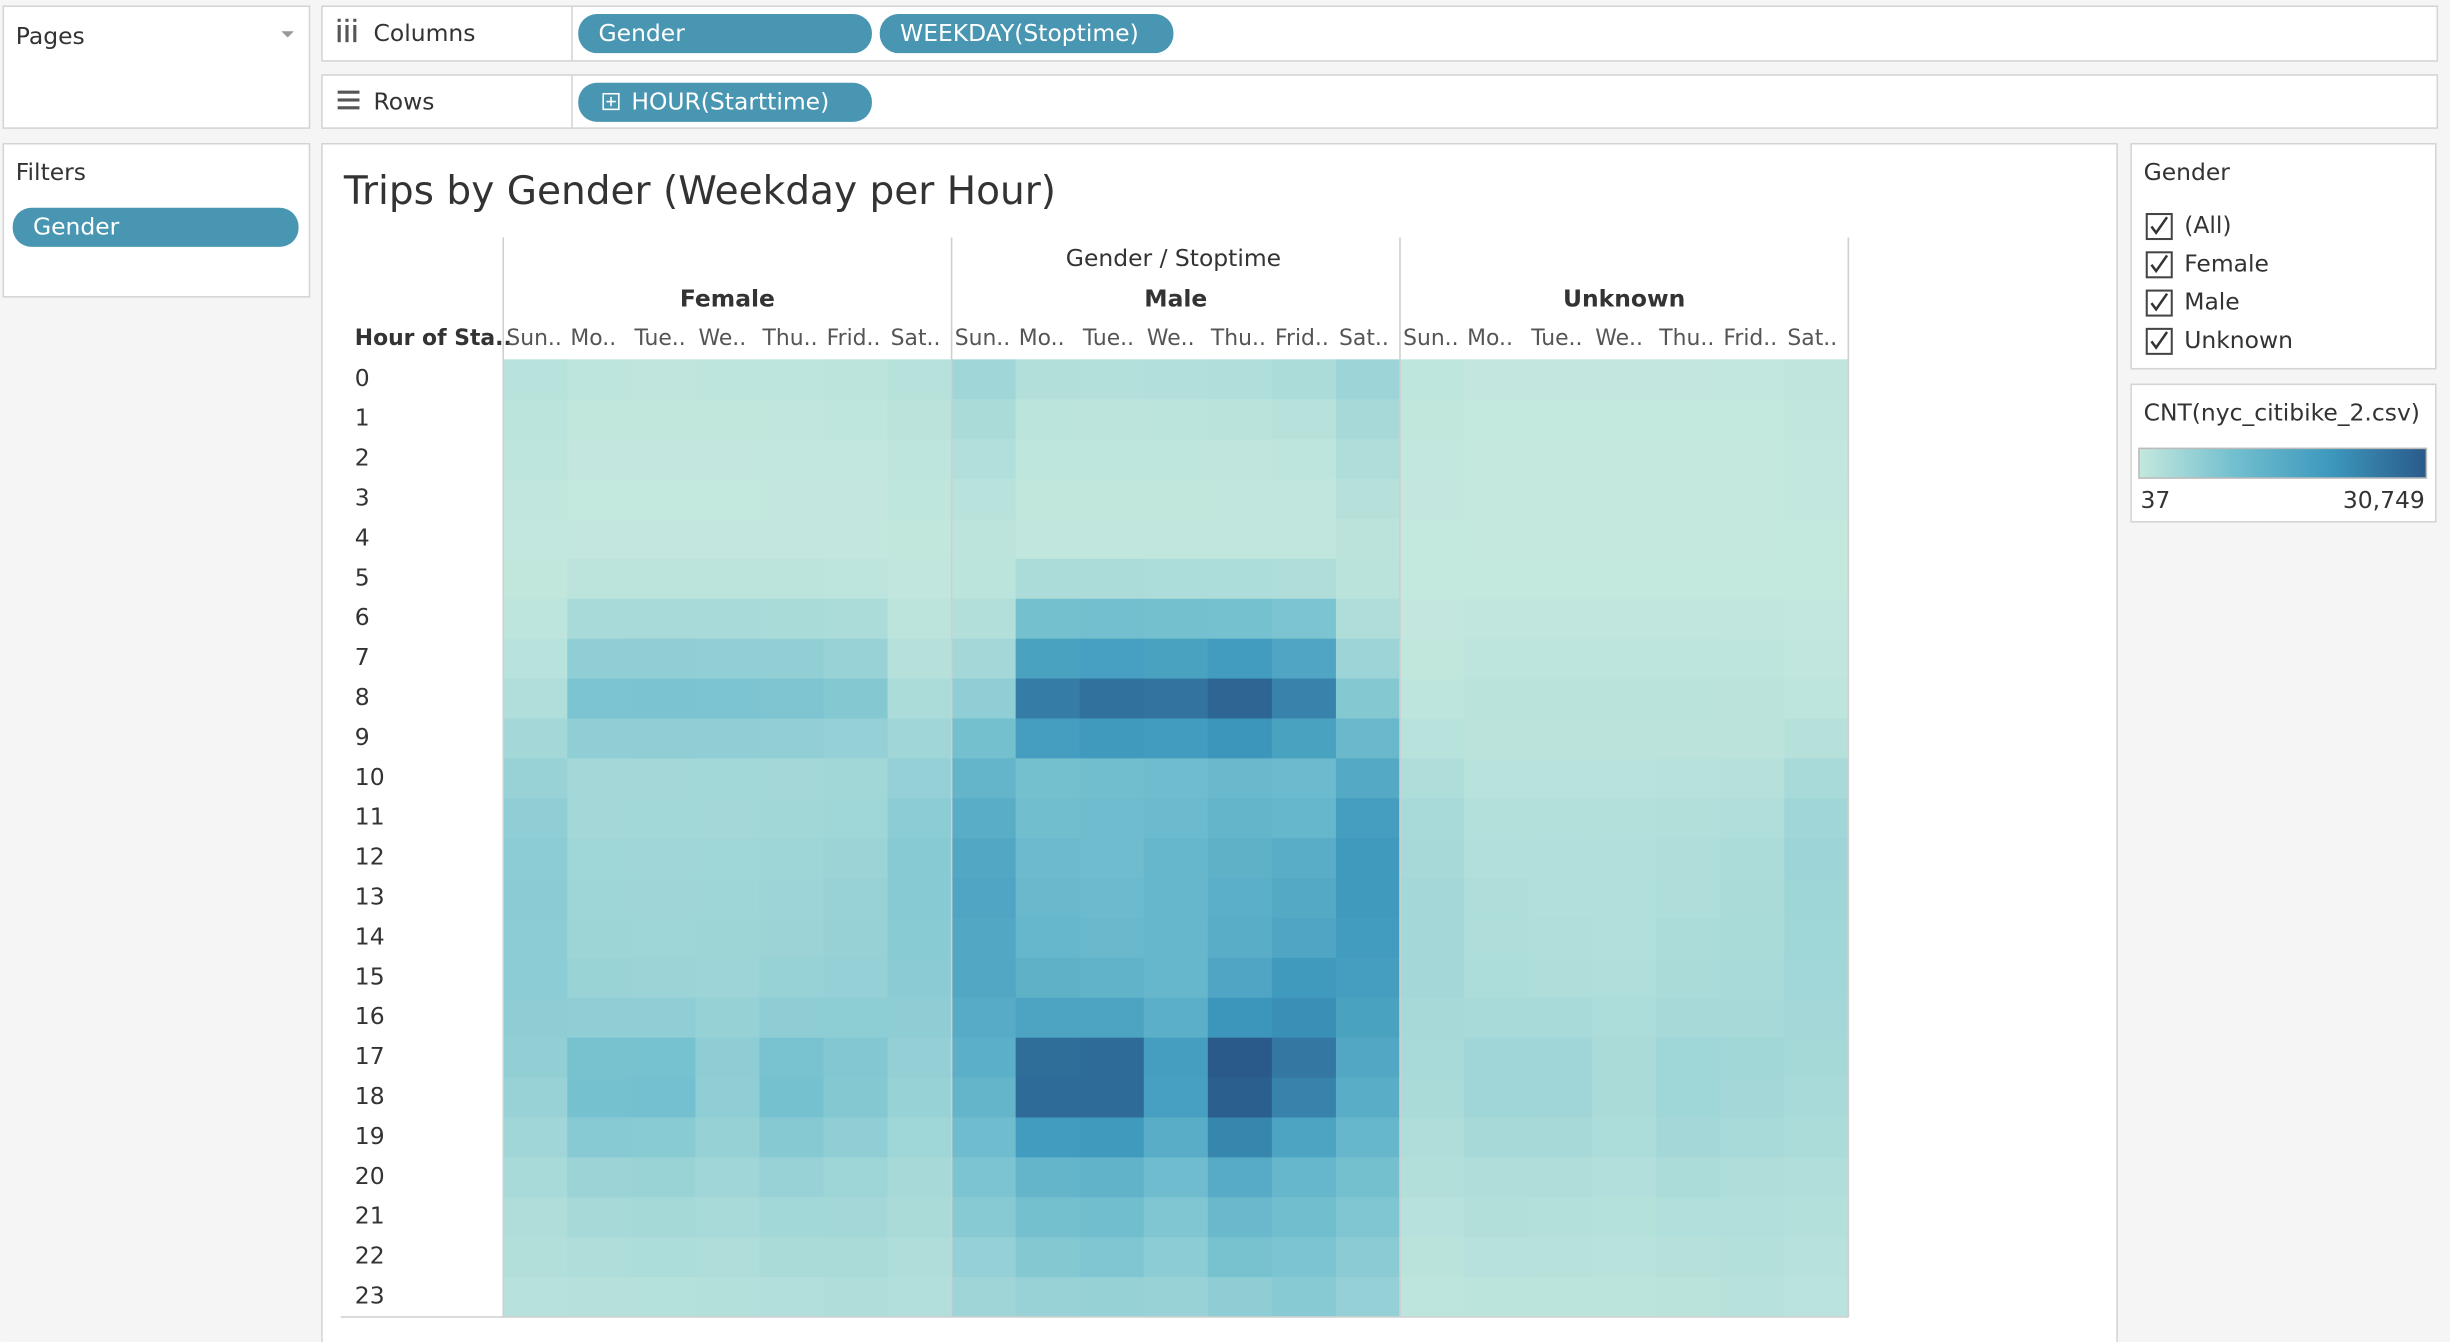 Image resolution: width=2450 pixels, height=1342 pixels. What do you see at coordinates (362, 737) in the screenshot?
I see `row-label: 9` at bounding box center [362, 737].